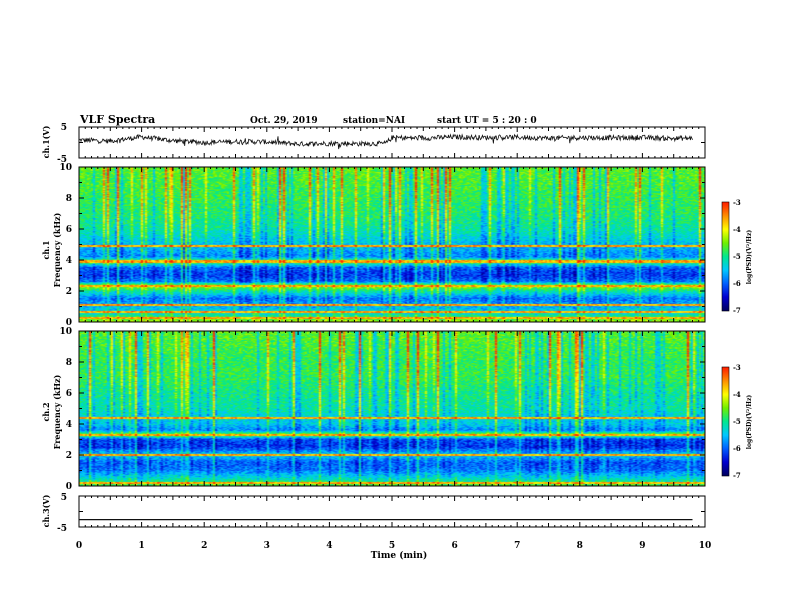 Image resolution: width=792 pixels, height=612 pixels. Describe the element at coordinates (79, 546) in the screenshot. I see `x-tick-label: 0` at that location.